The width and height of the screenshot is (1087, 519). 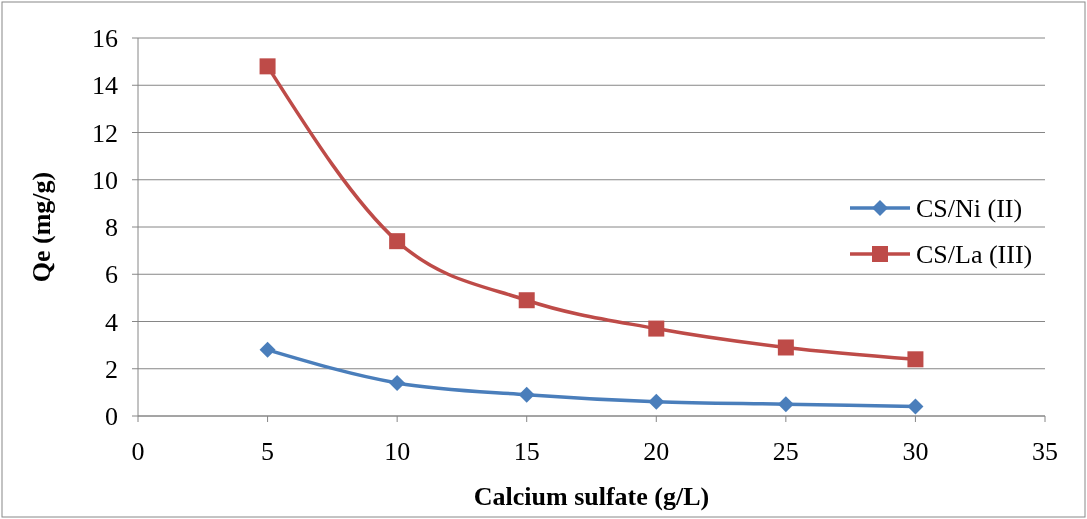 I want to click on y-tick-label: 16, so click(x=105, y=39).